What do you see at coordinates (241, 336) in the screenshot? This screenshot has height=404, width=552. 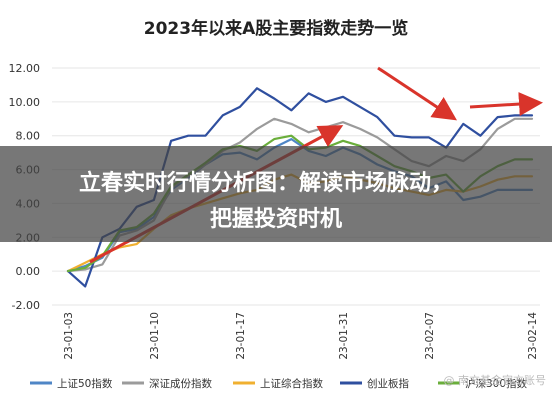 I see `x-tick-label: 23-01-17` at bounding box center [241, 336].